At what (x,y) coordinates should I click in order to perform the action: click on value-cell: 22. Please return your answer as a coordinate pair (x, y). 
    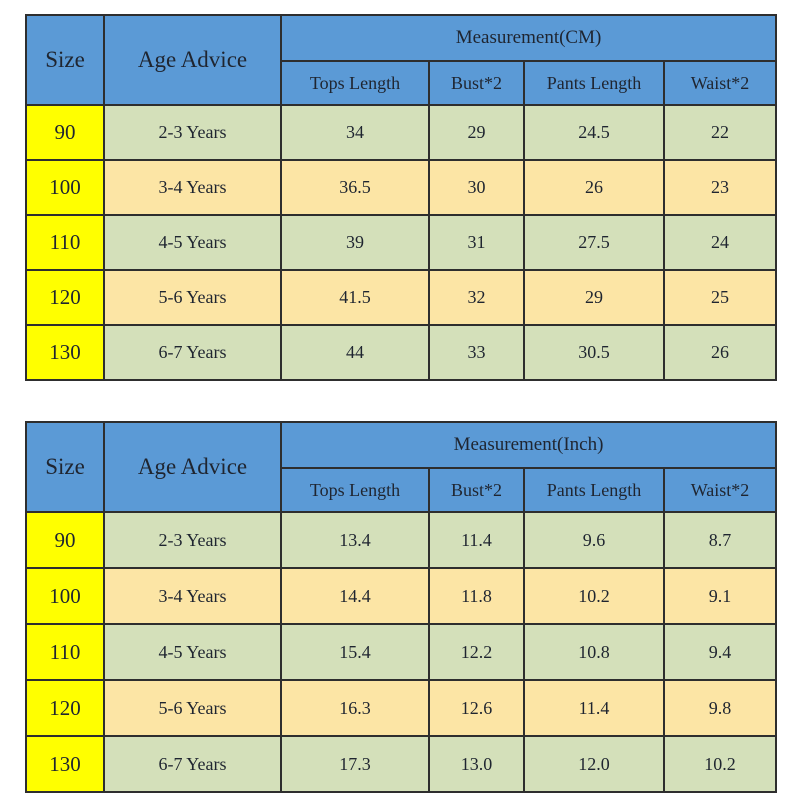
    Looking at the image, I should click on (720, 132).